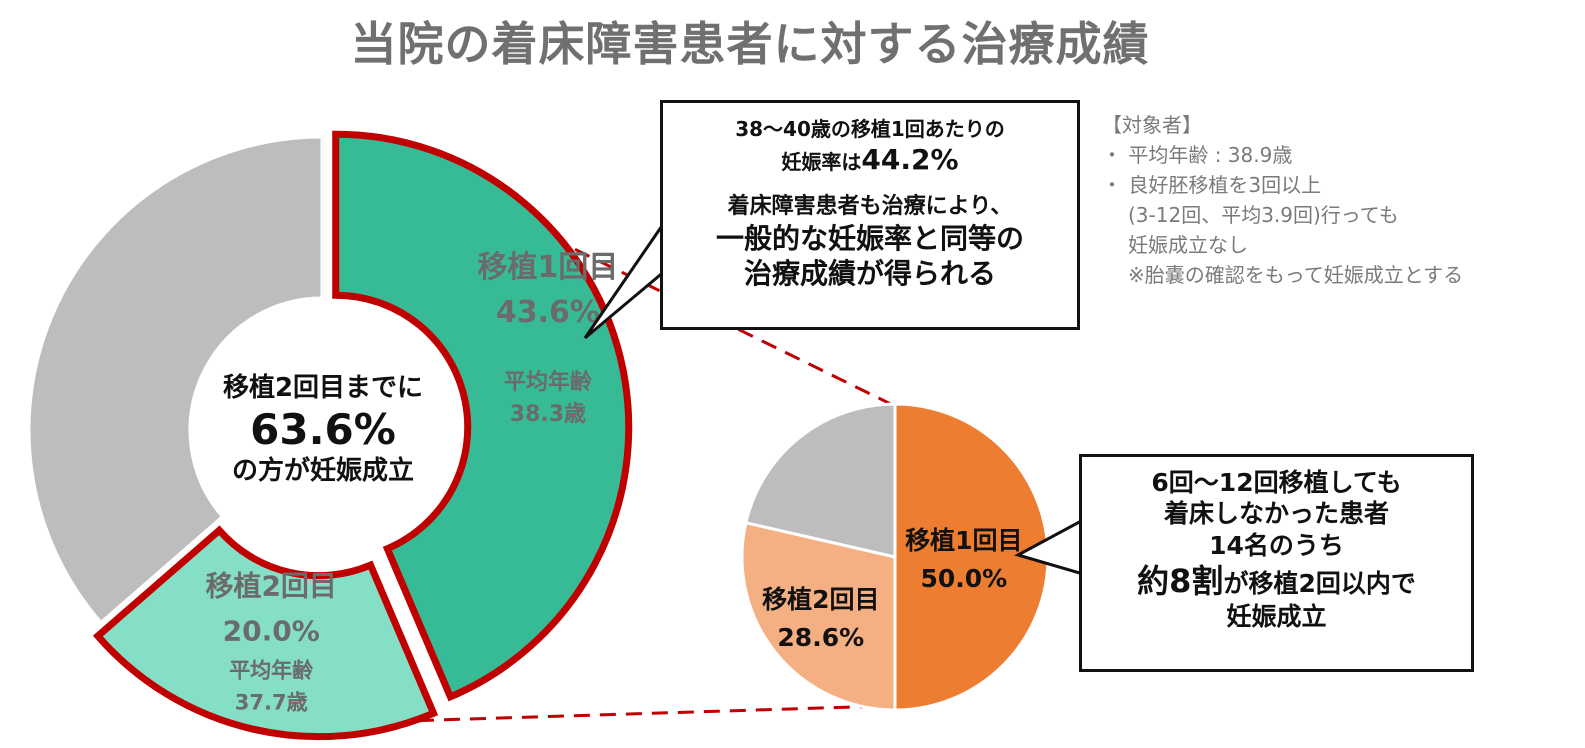  I want to click on callout2-line1: 6回〜12回移植しても, so click(1276, 482).